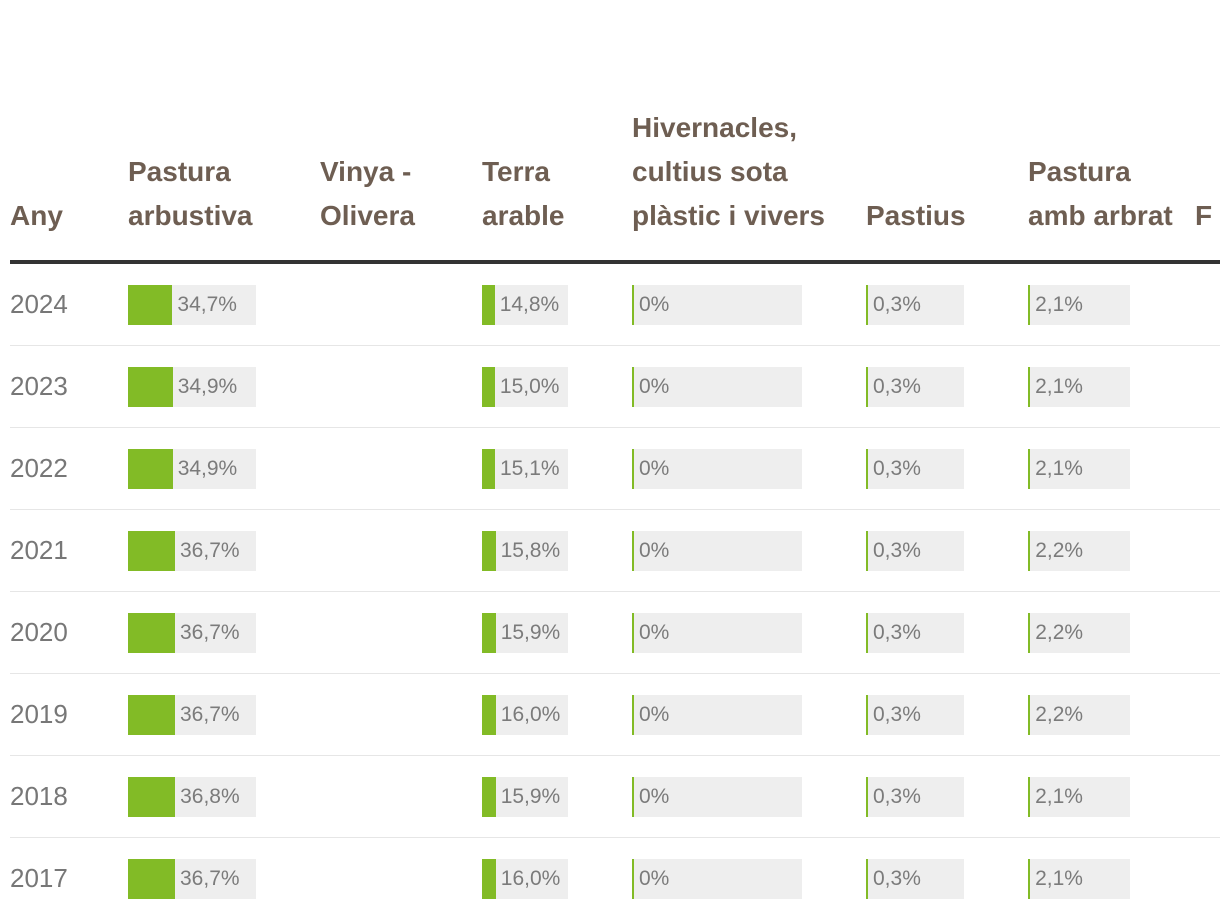  I want to click on year-cell: 2017, so click(69, 871).